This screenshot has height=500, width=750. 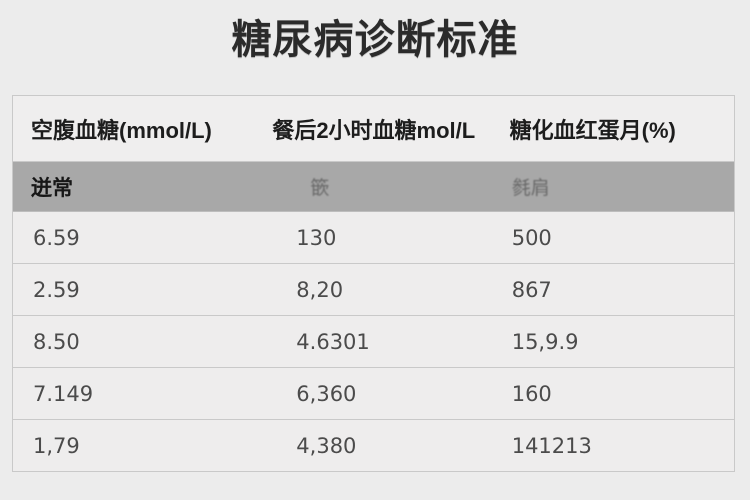 I want to click on table-row: 7.149 6,360 160, so click(x=373, y=394).